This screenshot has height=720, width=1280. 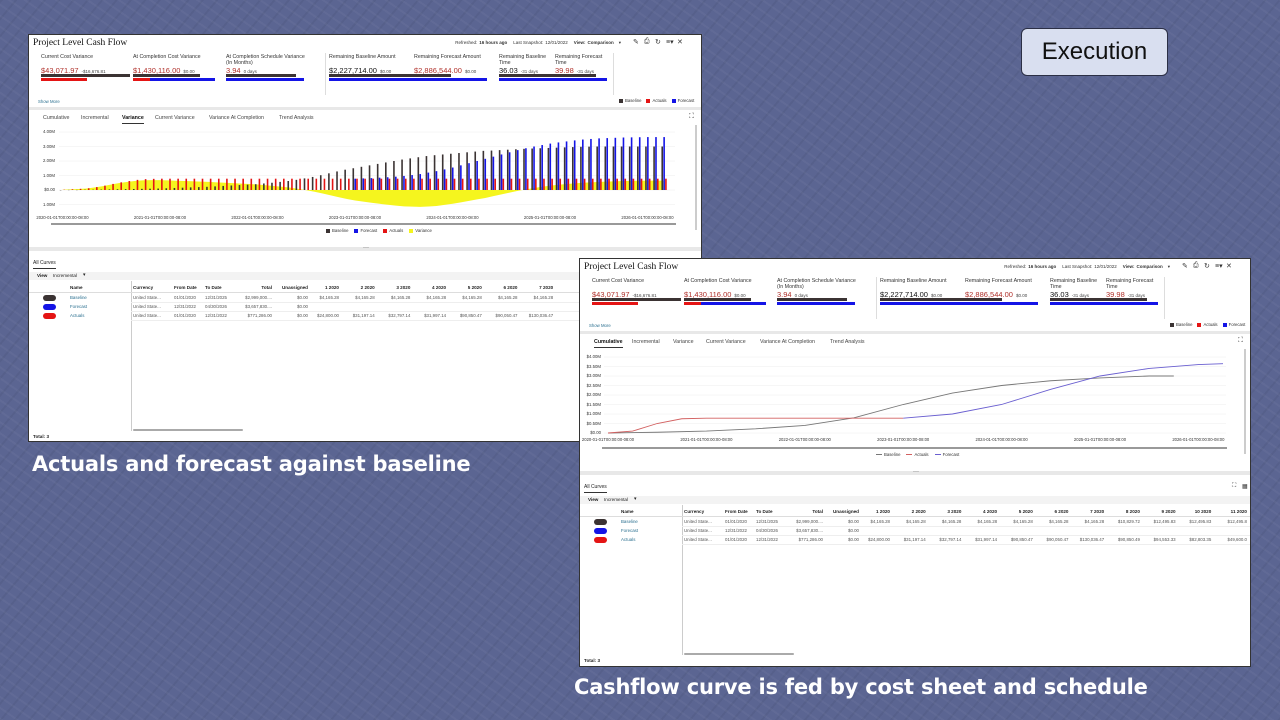 What do you see at coordinates (915, 500) in the screenshot?
I see `table-toolbar` at bounding box center [915, 500].